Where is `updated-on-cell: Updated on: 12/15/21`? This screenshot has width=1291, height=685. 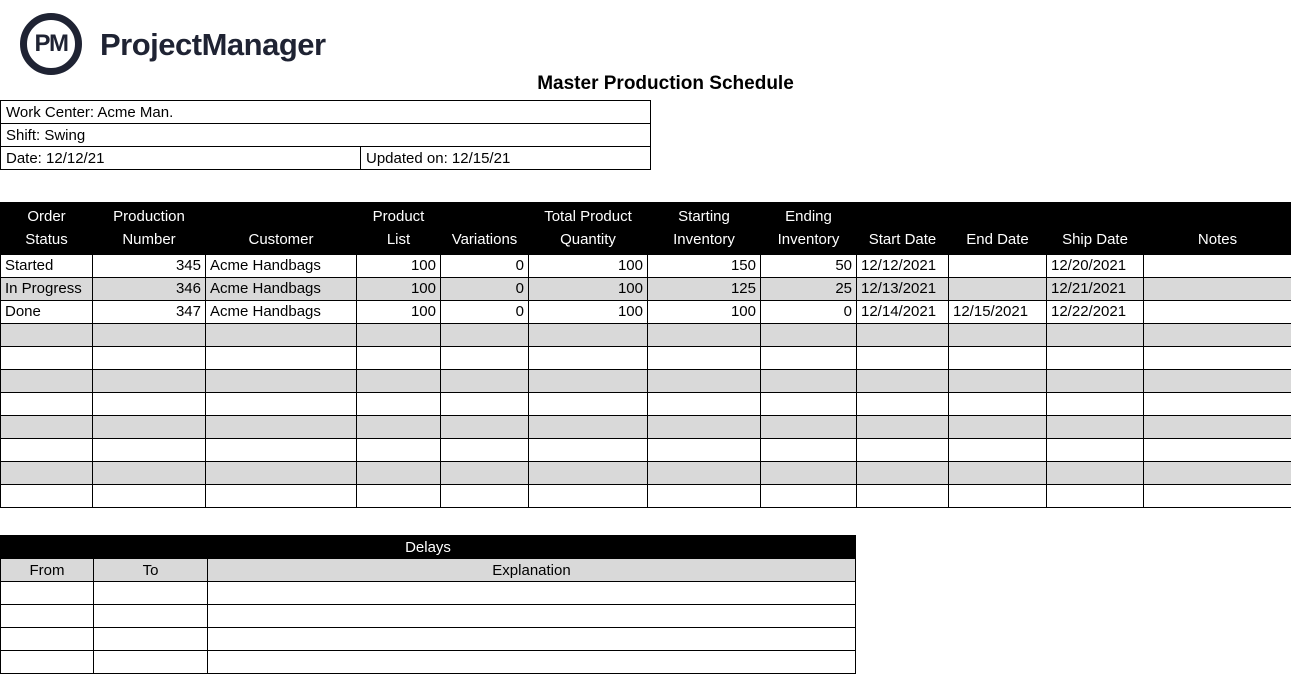
updated-on-cell: Updated on: 12/15/21 is located at coordinates (505, 158).